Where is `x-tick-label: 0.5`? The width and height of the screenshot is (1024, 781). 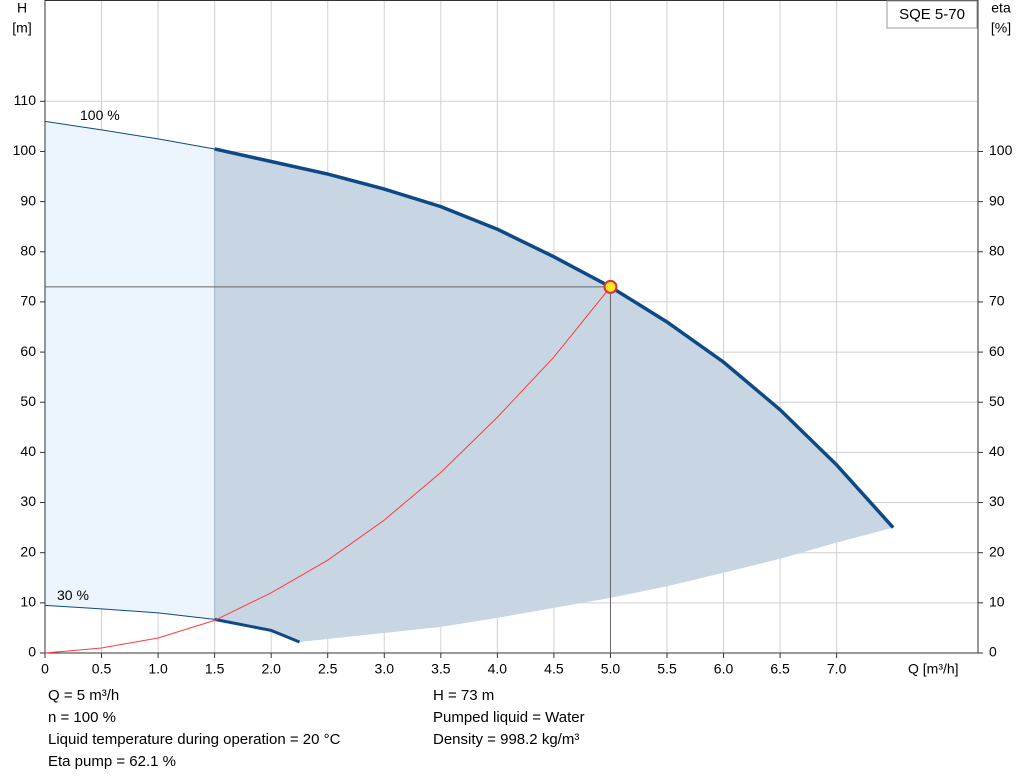 x-tick-label: 0.5 is located at coordinates (102, 669).